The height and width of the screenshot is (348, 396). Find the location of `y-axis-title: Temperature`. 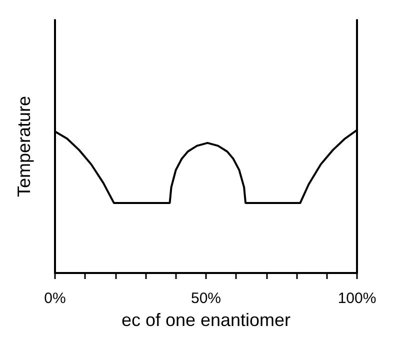

y-axis-title: Temperature is located at coordinates (24, 147).